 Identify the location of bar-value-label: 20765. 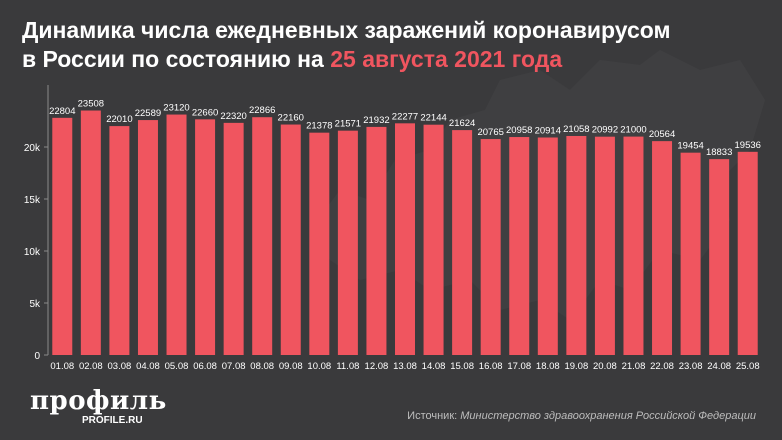
(490, 132).